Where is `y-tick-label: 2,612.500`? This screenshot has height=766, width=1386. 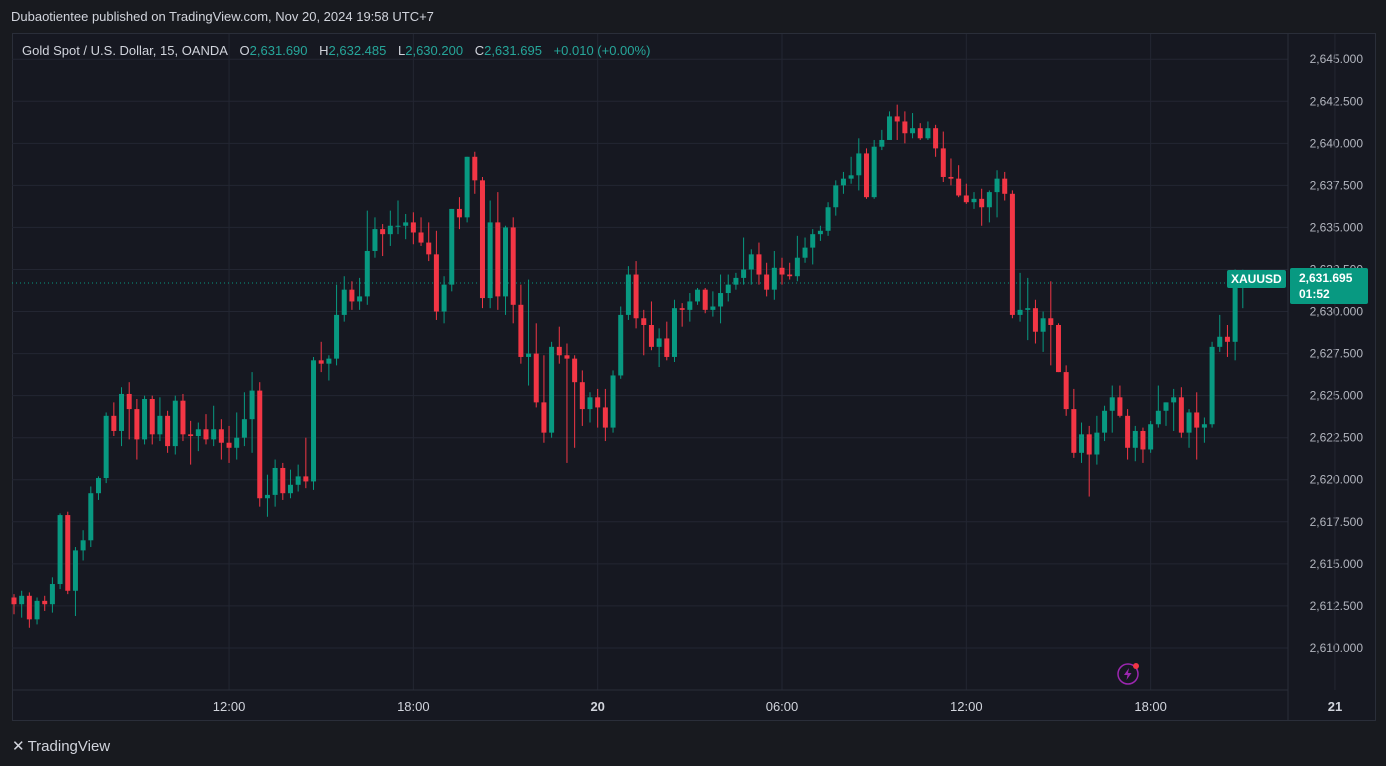 y-tick-label: 2,612.500 is located at coordinates (1337, 606).